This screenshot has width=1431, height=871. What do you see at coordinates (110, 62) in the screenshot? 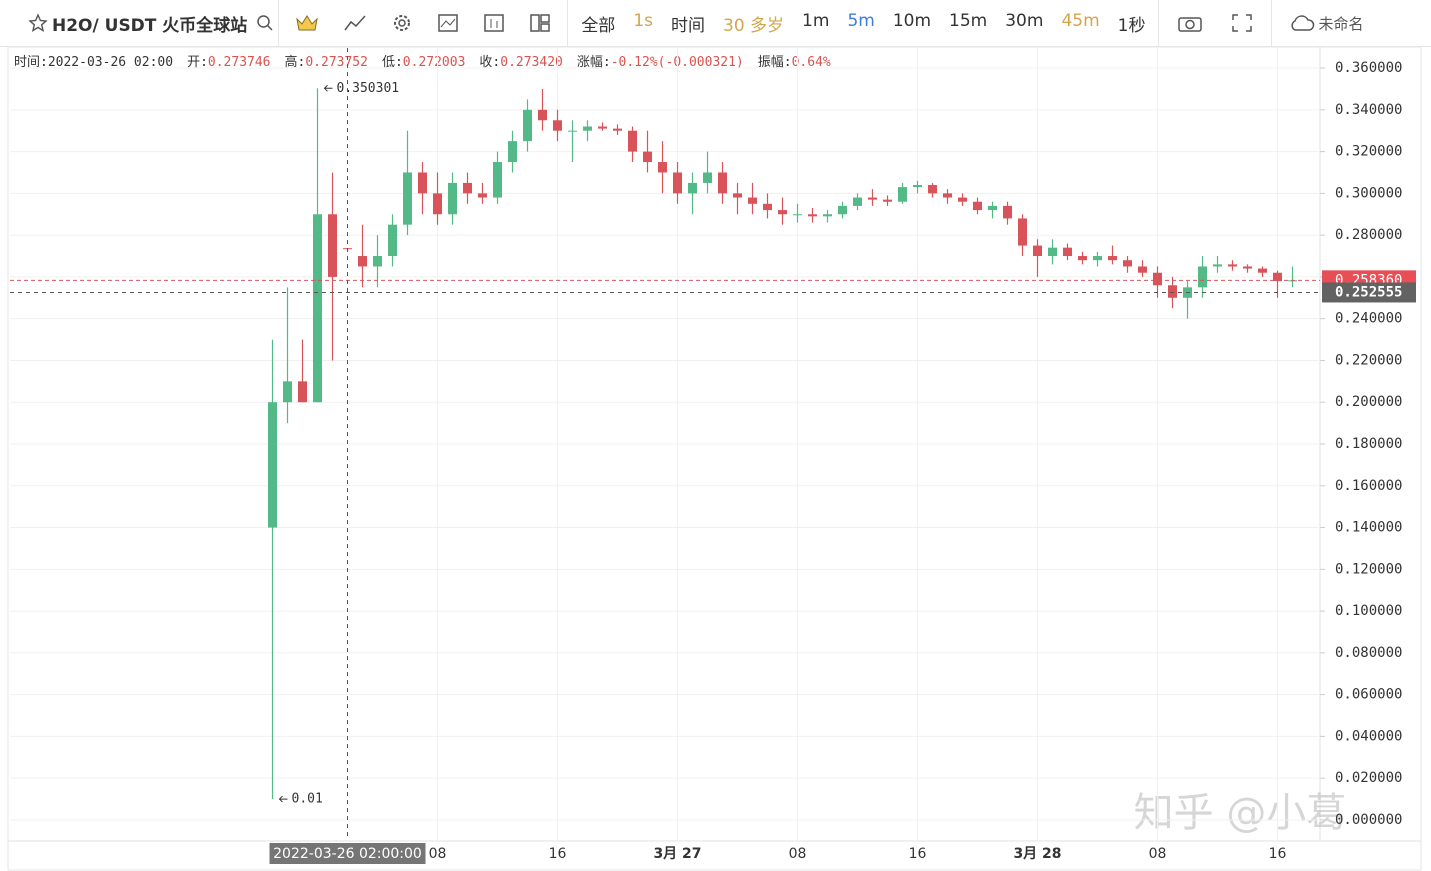
I see `info-value: 2022-03-26 02:00` at bounding box center [110, 62].